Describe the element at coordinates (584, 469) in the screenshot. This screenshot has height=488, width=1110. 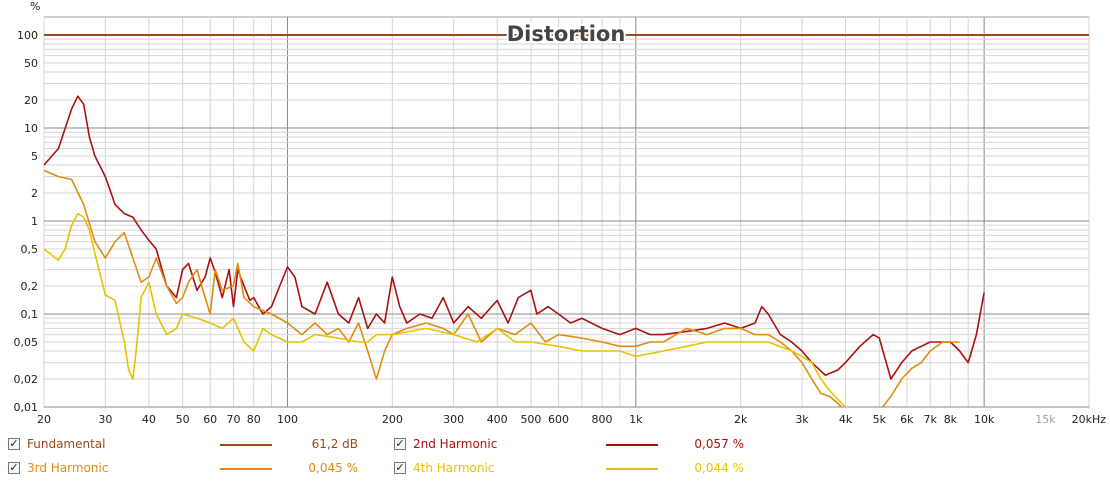
I see `legend-item-4th-harmonic: ✓ 4th Harmonic 0,044 %` at that location.